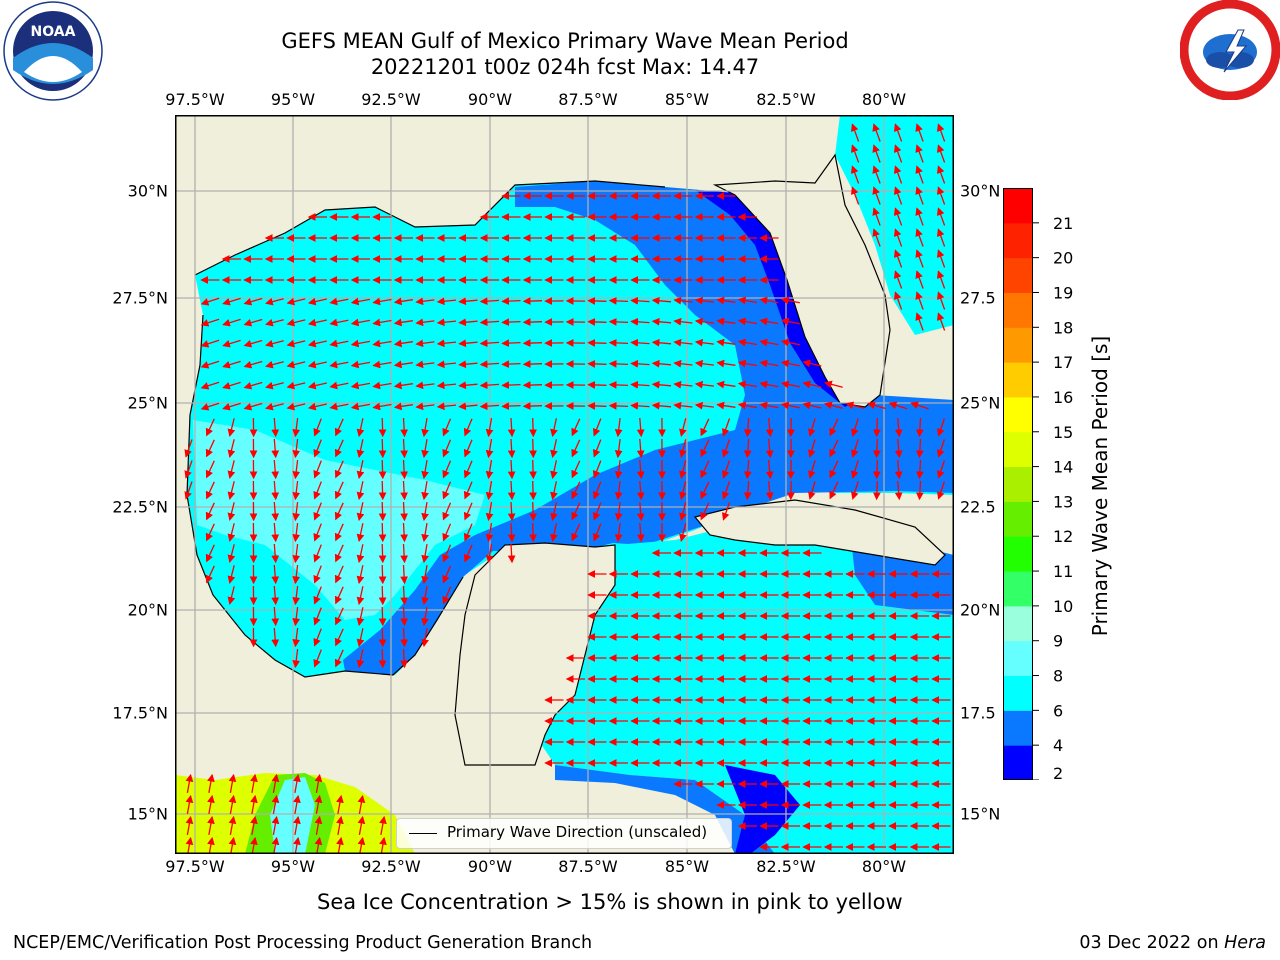 The width and height of the screenshot is (1280, 960). I want to click on colorbar-tick-label: 11, so click(1063, 571).